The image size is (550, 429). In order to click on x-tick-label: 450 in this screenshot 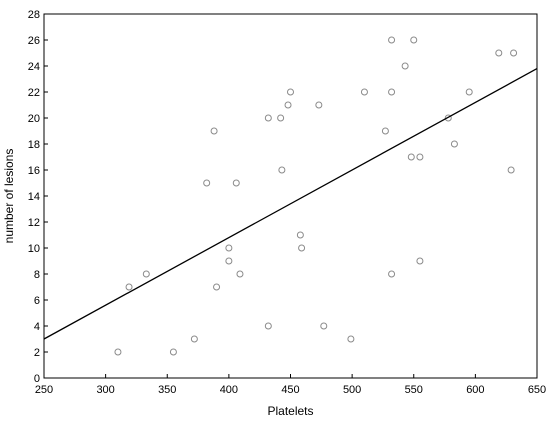, I will do `click(290, 390)`.